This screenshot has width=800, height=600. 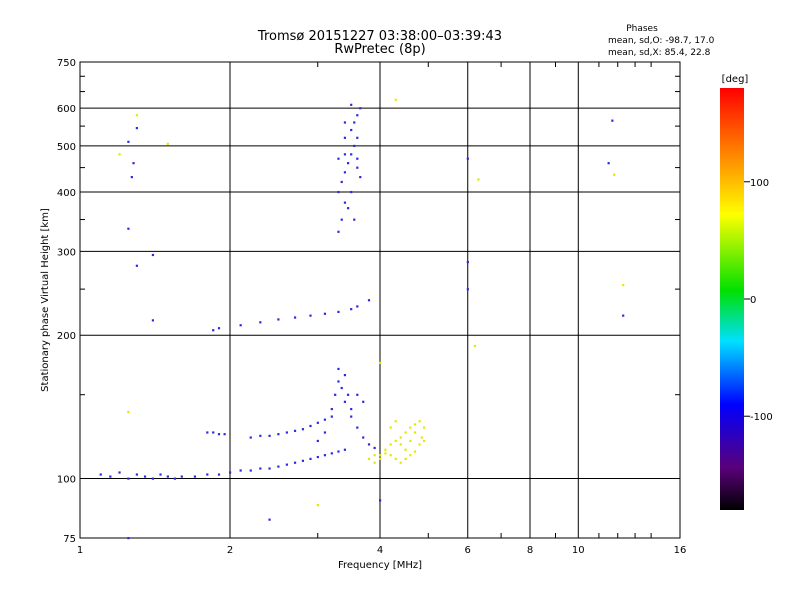 What do you see at coordinates (380, 550) in the screenshot?
I see `x-tick-label: 4` at bounding box center [380, 550].